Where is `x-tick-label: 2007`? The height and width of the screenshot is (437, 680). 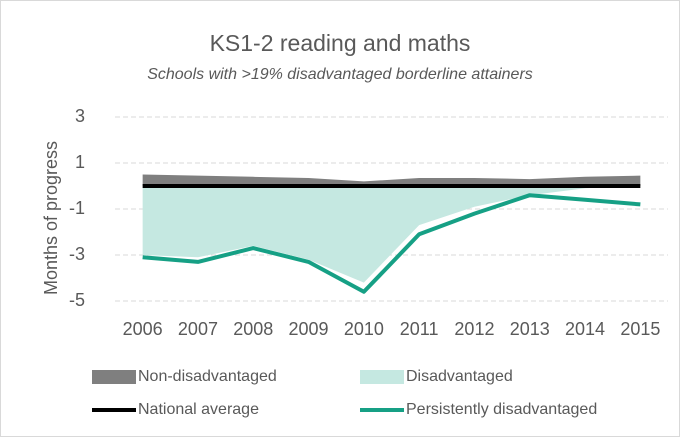 x-tick-label: 2007 is located at coordinates (198, 329).